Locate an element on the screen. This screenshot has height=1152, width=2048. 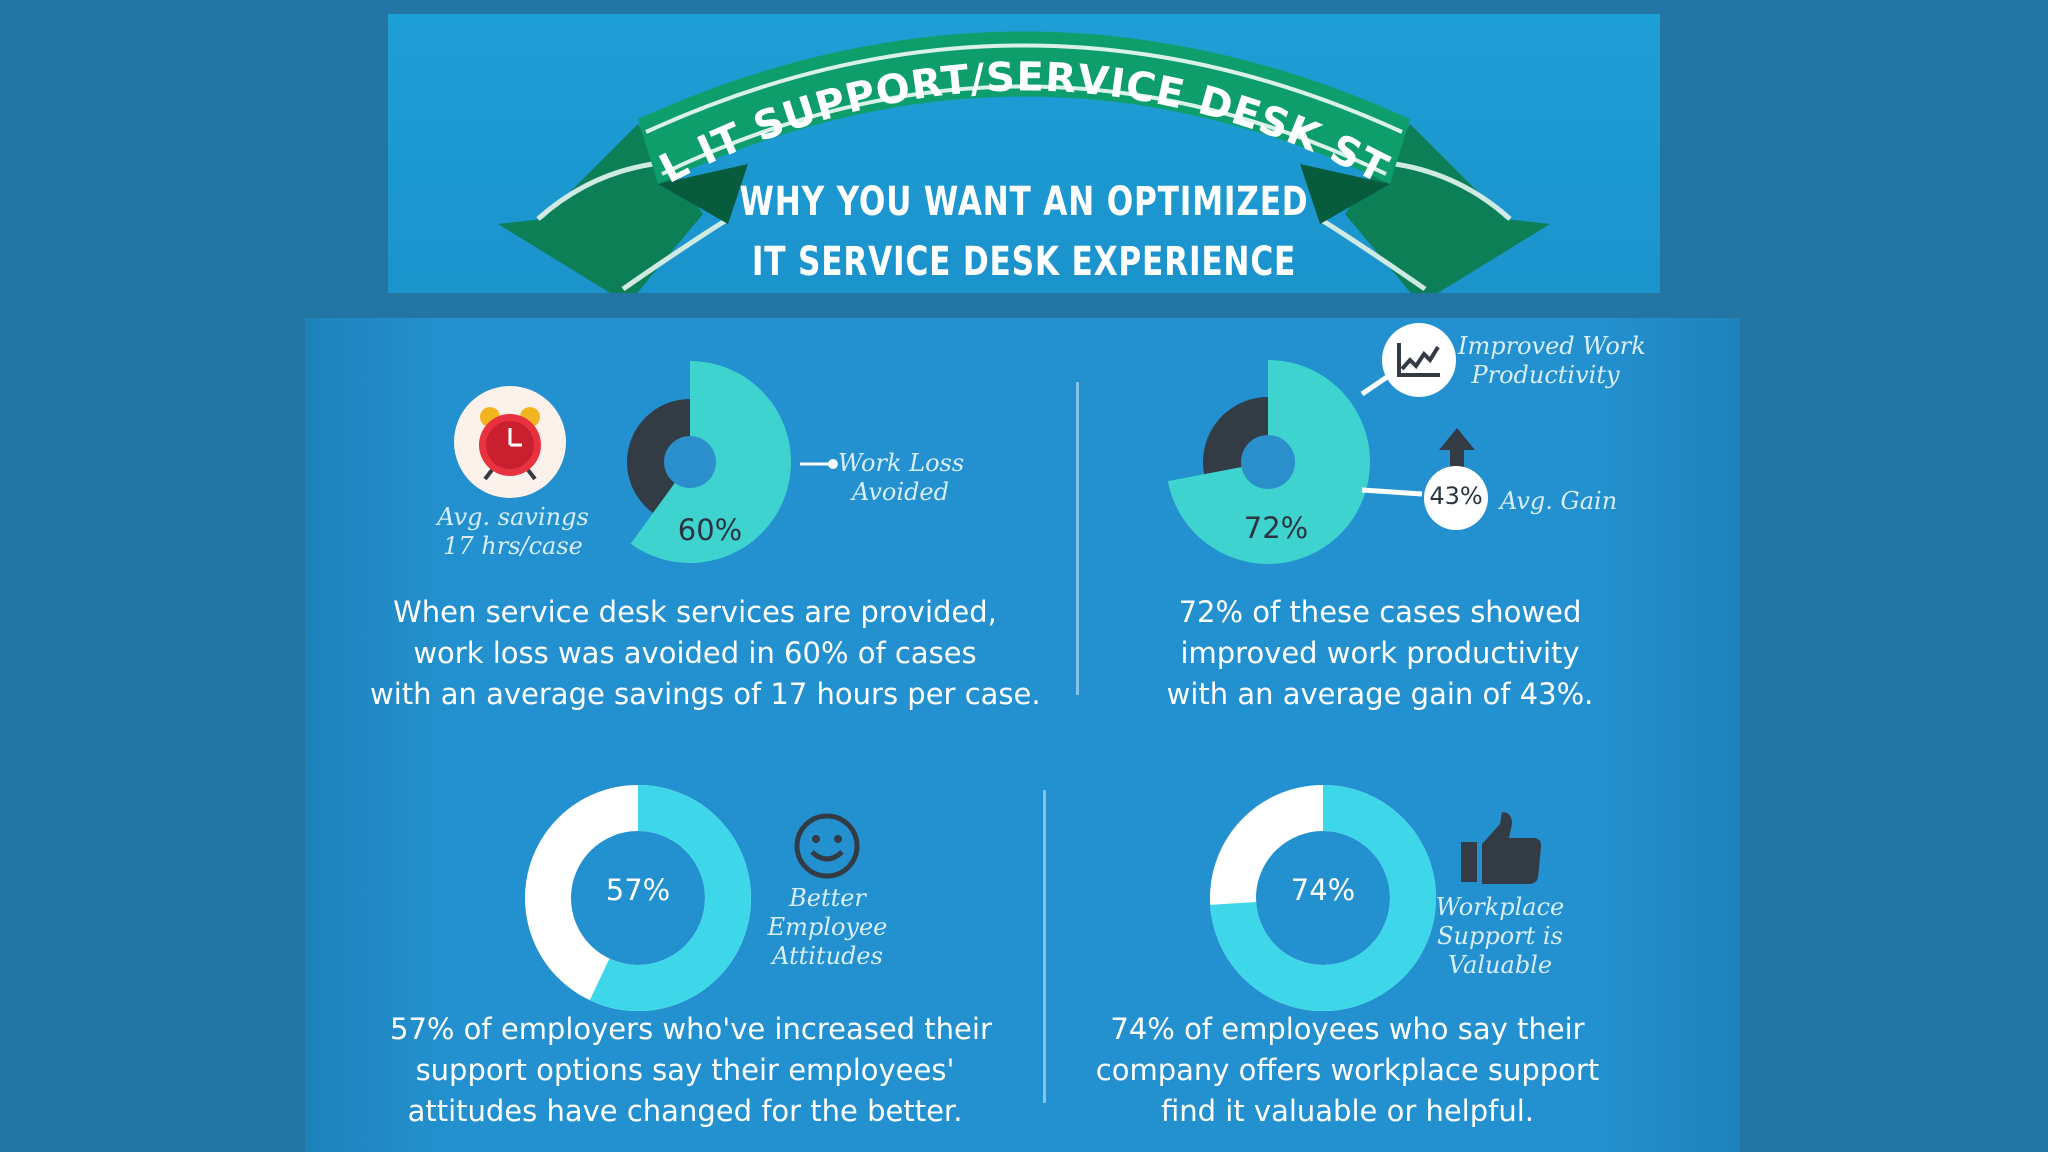
stat4-label: Workplace Support is Valuable is located at coordinates (1500, 936).